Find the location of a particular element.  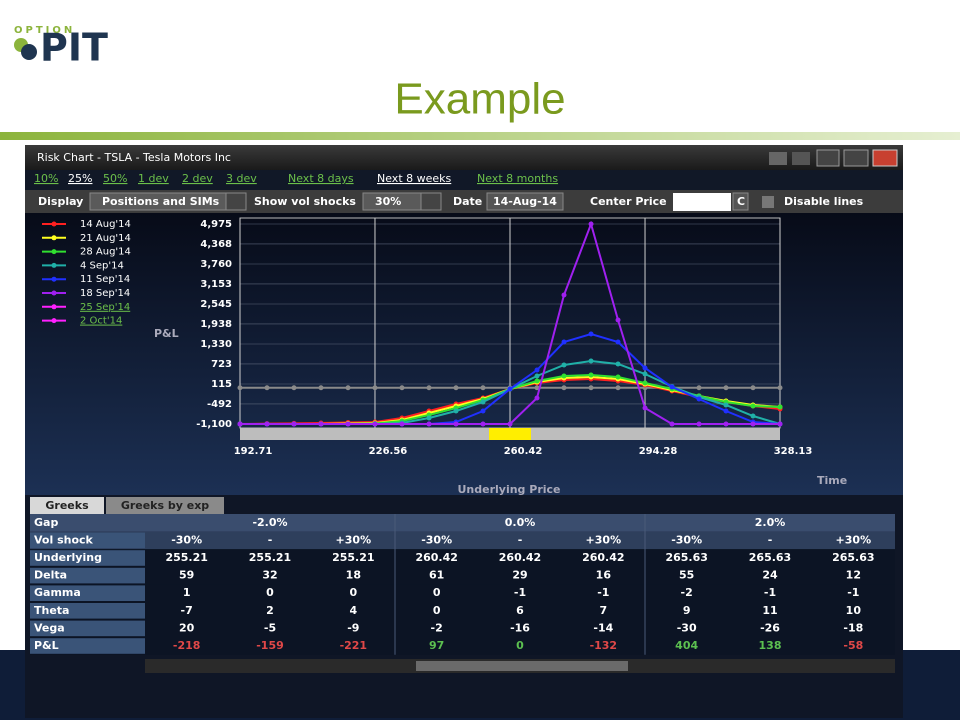

cell: -30 is located at coordinates (687, 627).